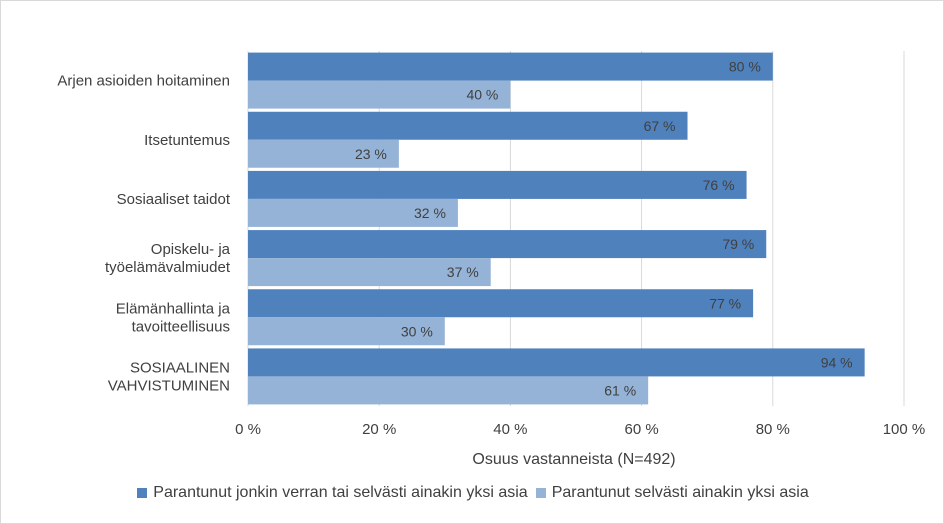  I want to click on data-label: 94 %, so click(837, 362).